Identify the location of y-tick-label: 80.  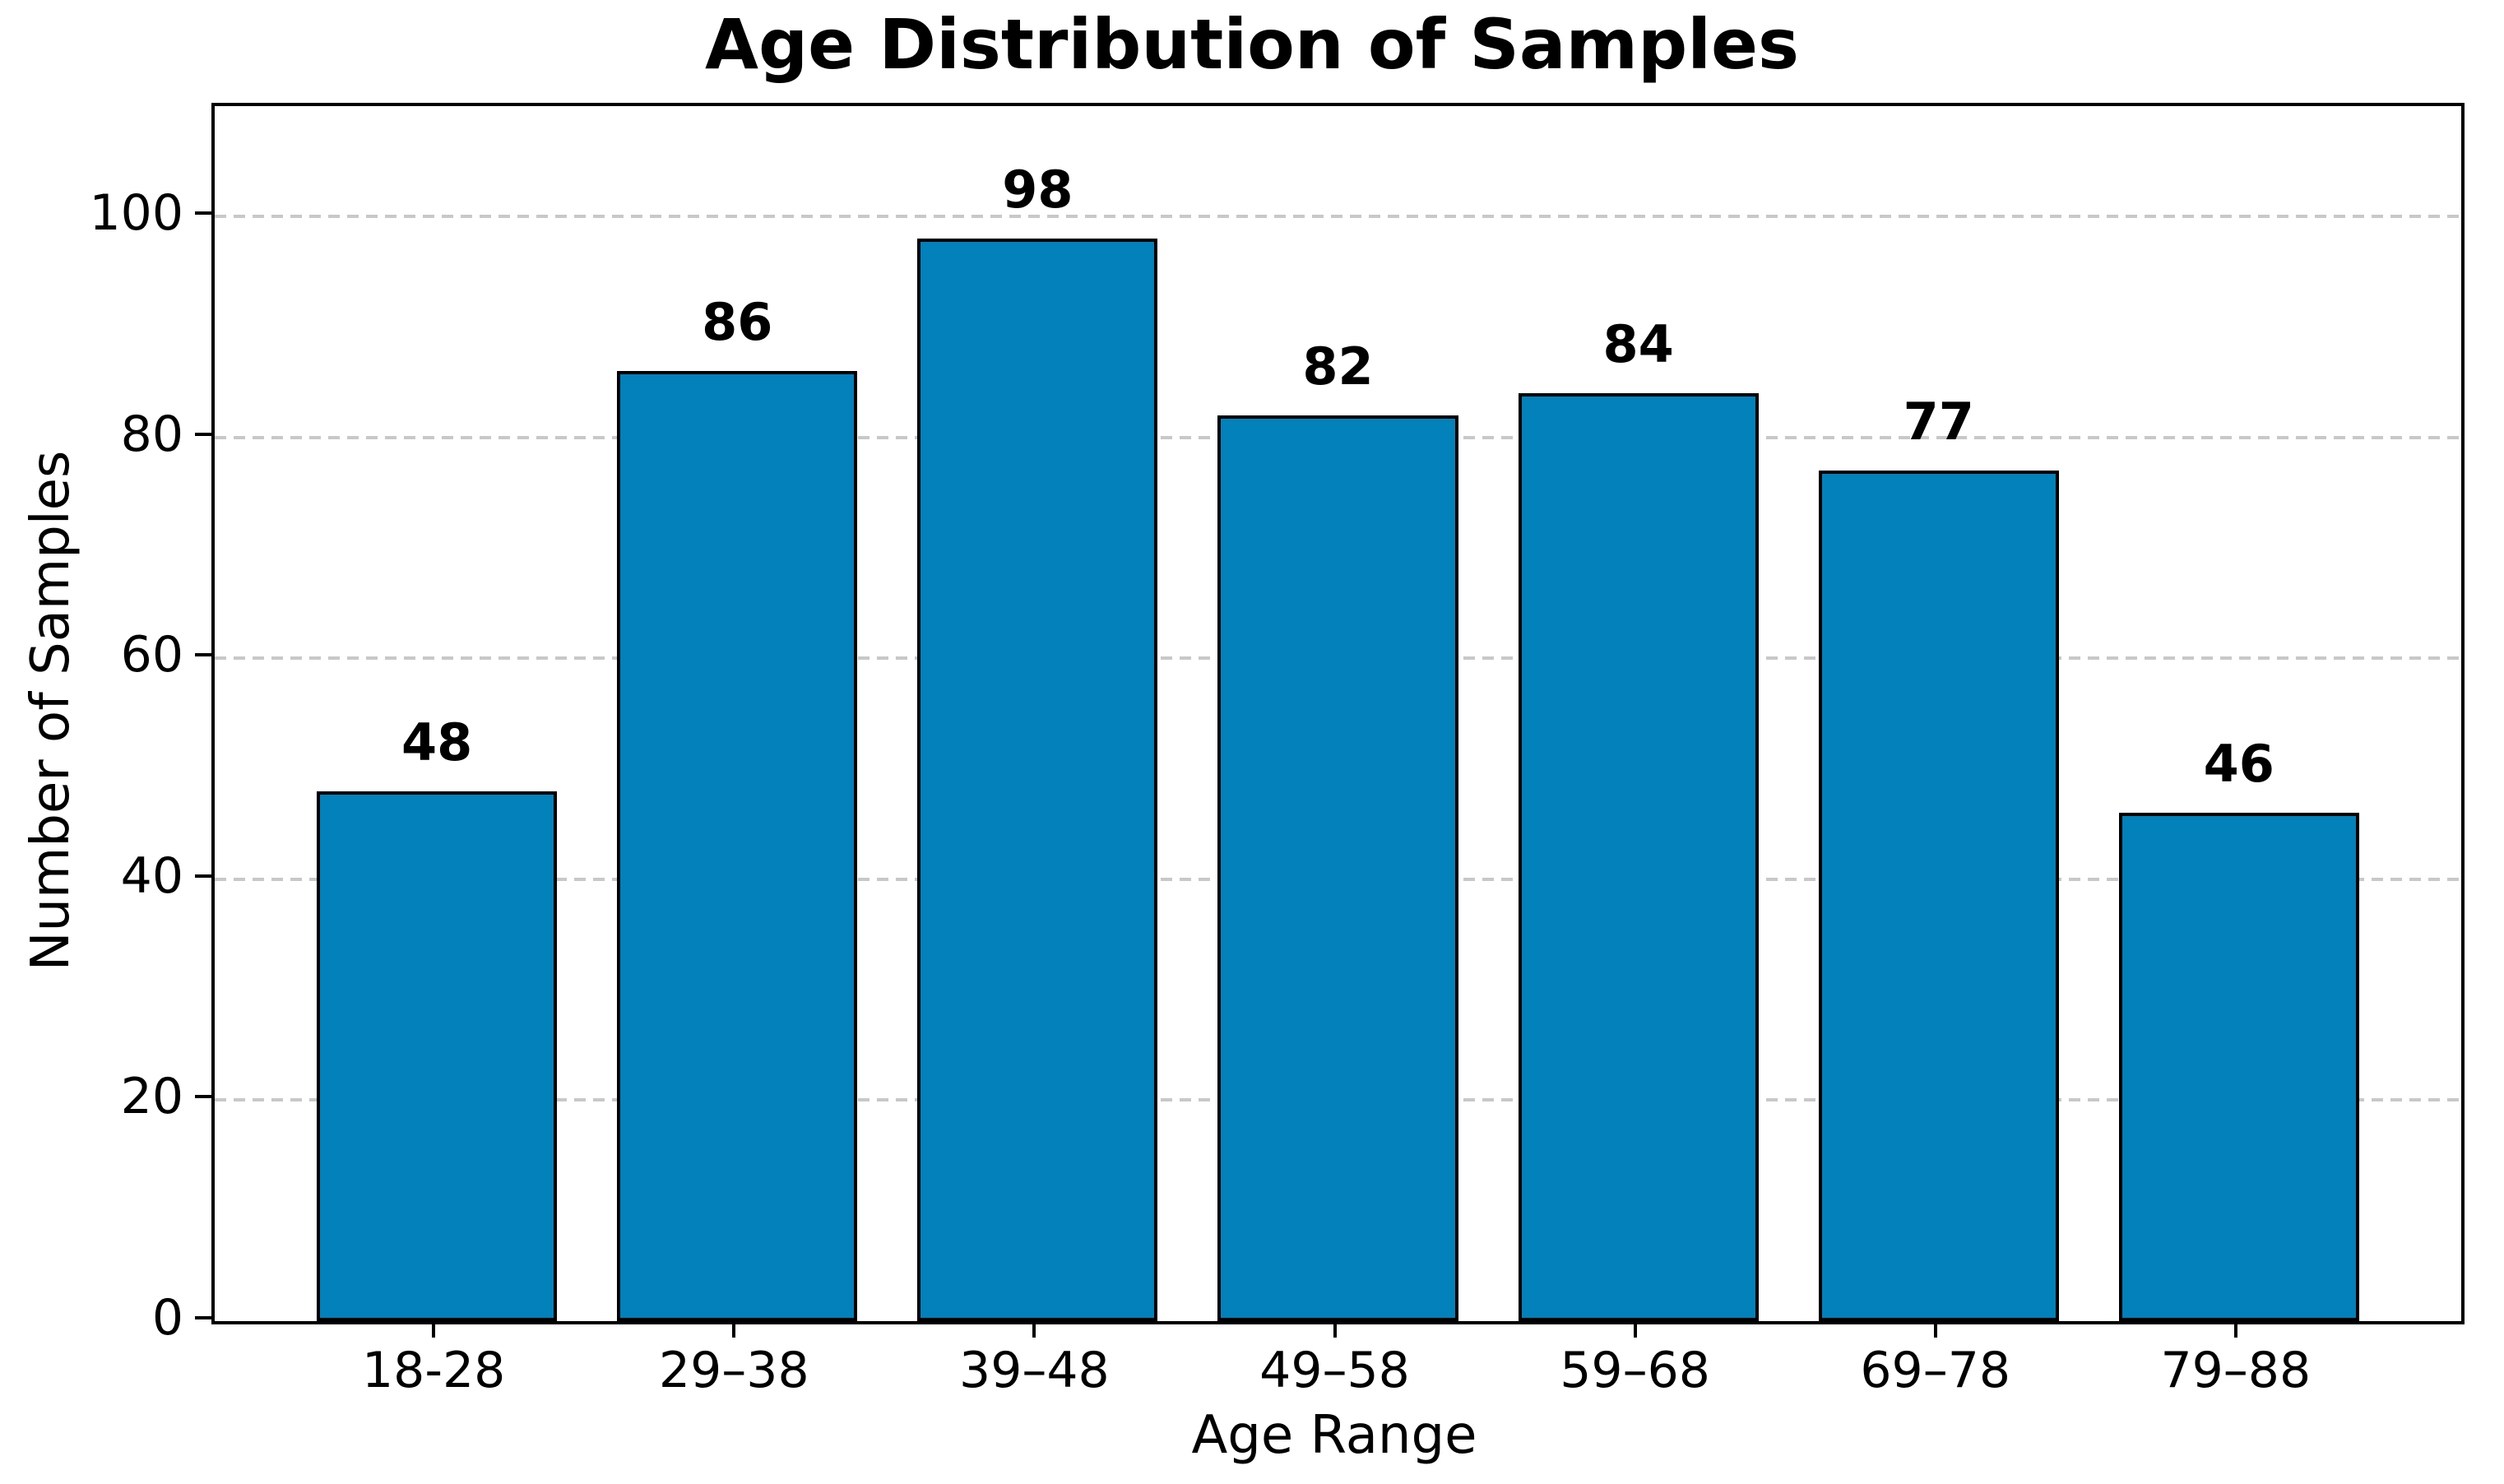
(151, 434).